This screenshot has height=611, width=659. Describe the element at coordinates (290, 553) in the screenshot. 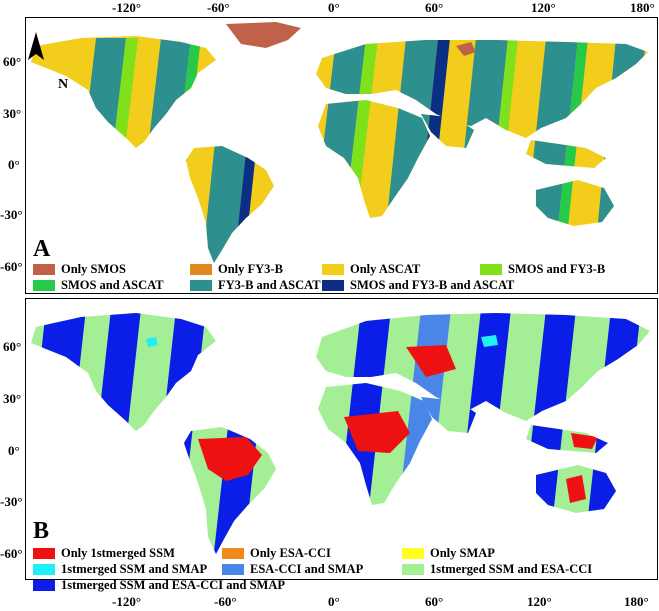

I see `legend-label: Only ESA-CCI` at that location.